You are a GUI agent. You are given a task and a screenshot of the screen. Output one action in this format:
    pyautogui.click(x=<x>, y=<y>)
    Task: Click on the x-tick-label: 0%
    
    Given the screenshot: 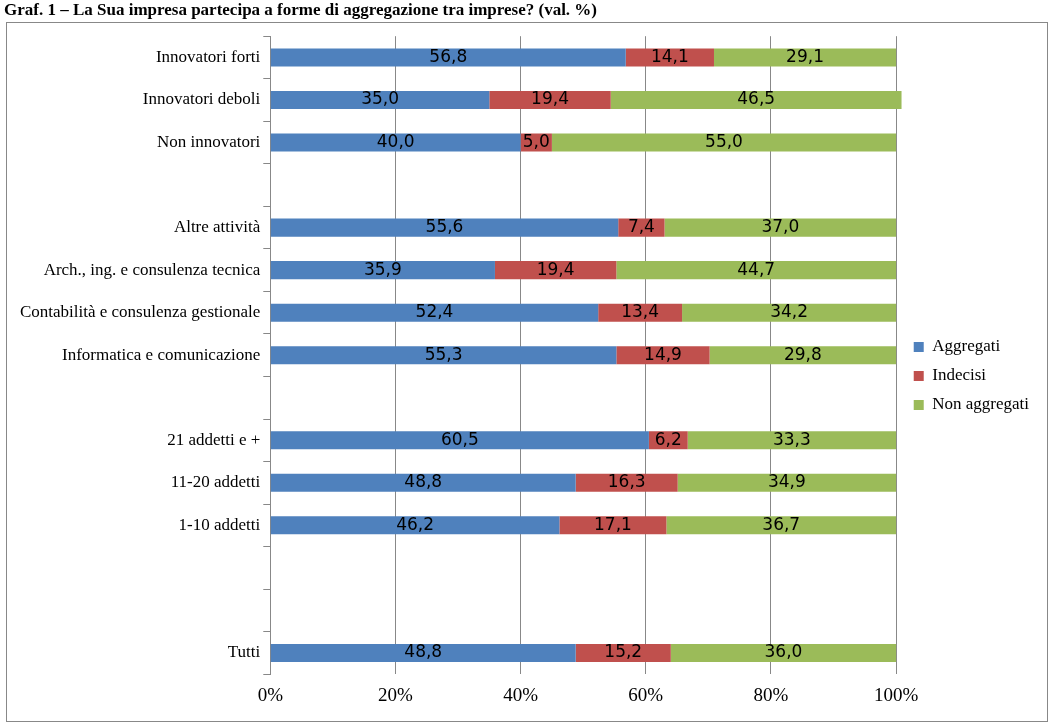 What is the action you would take?
    pyautogui.click(x=270, y=694)
    